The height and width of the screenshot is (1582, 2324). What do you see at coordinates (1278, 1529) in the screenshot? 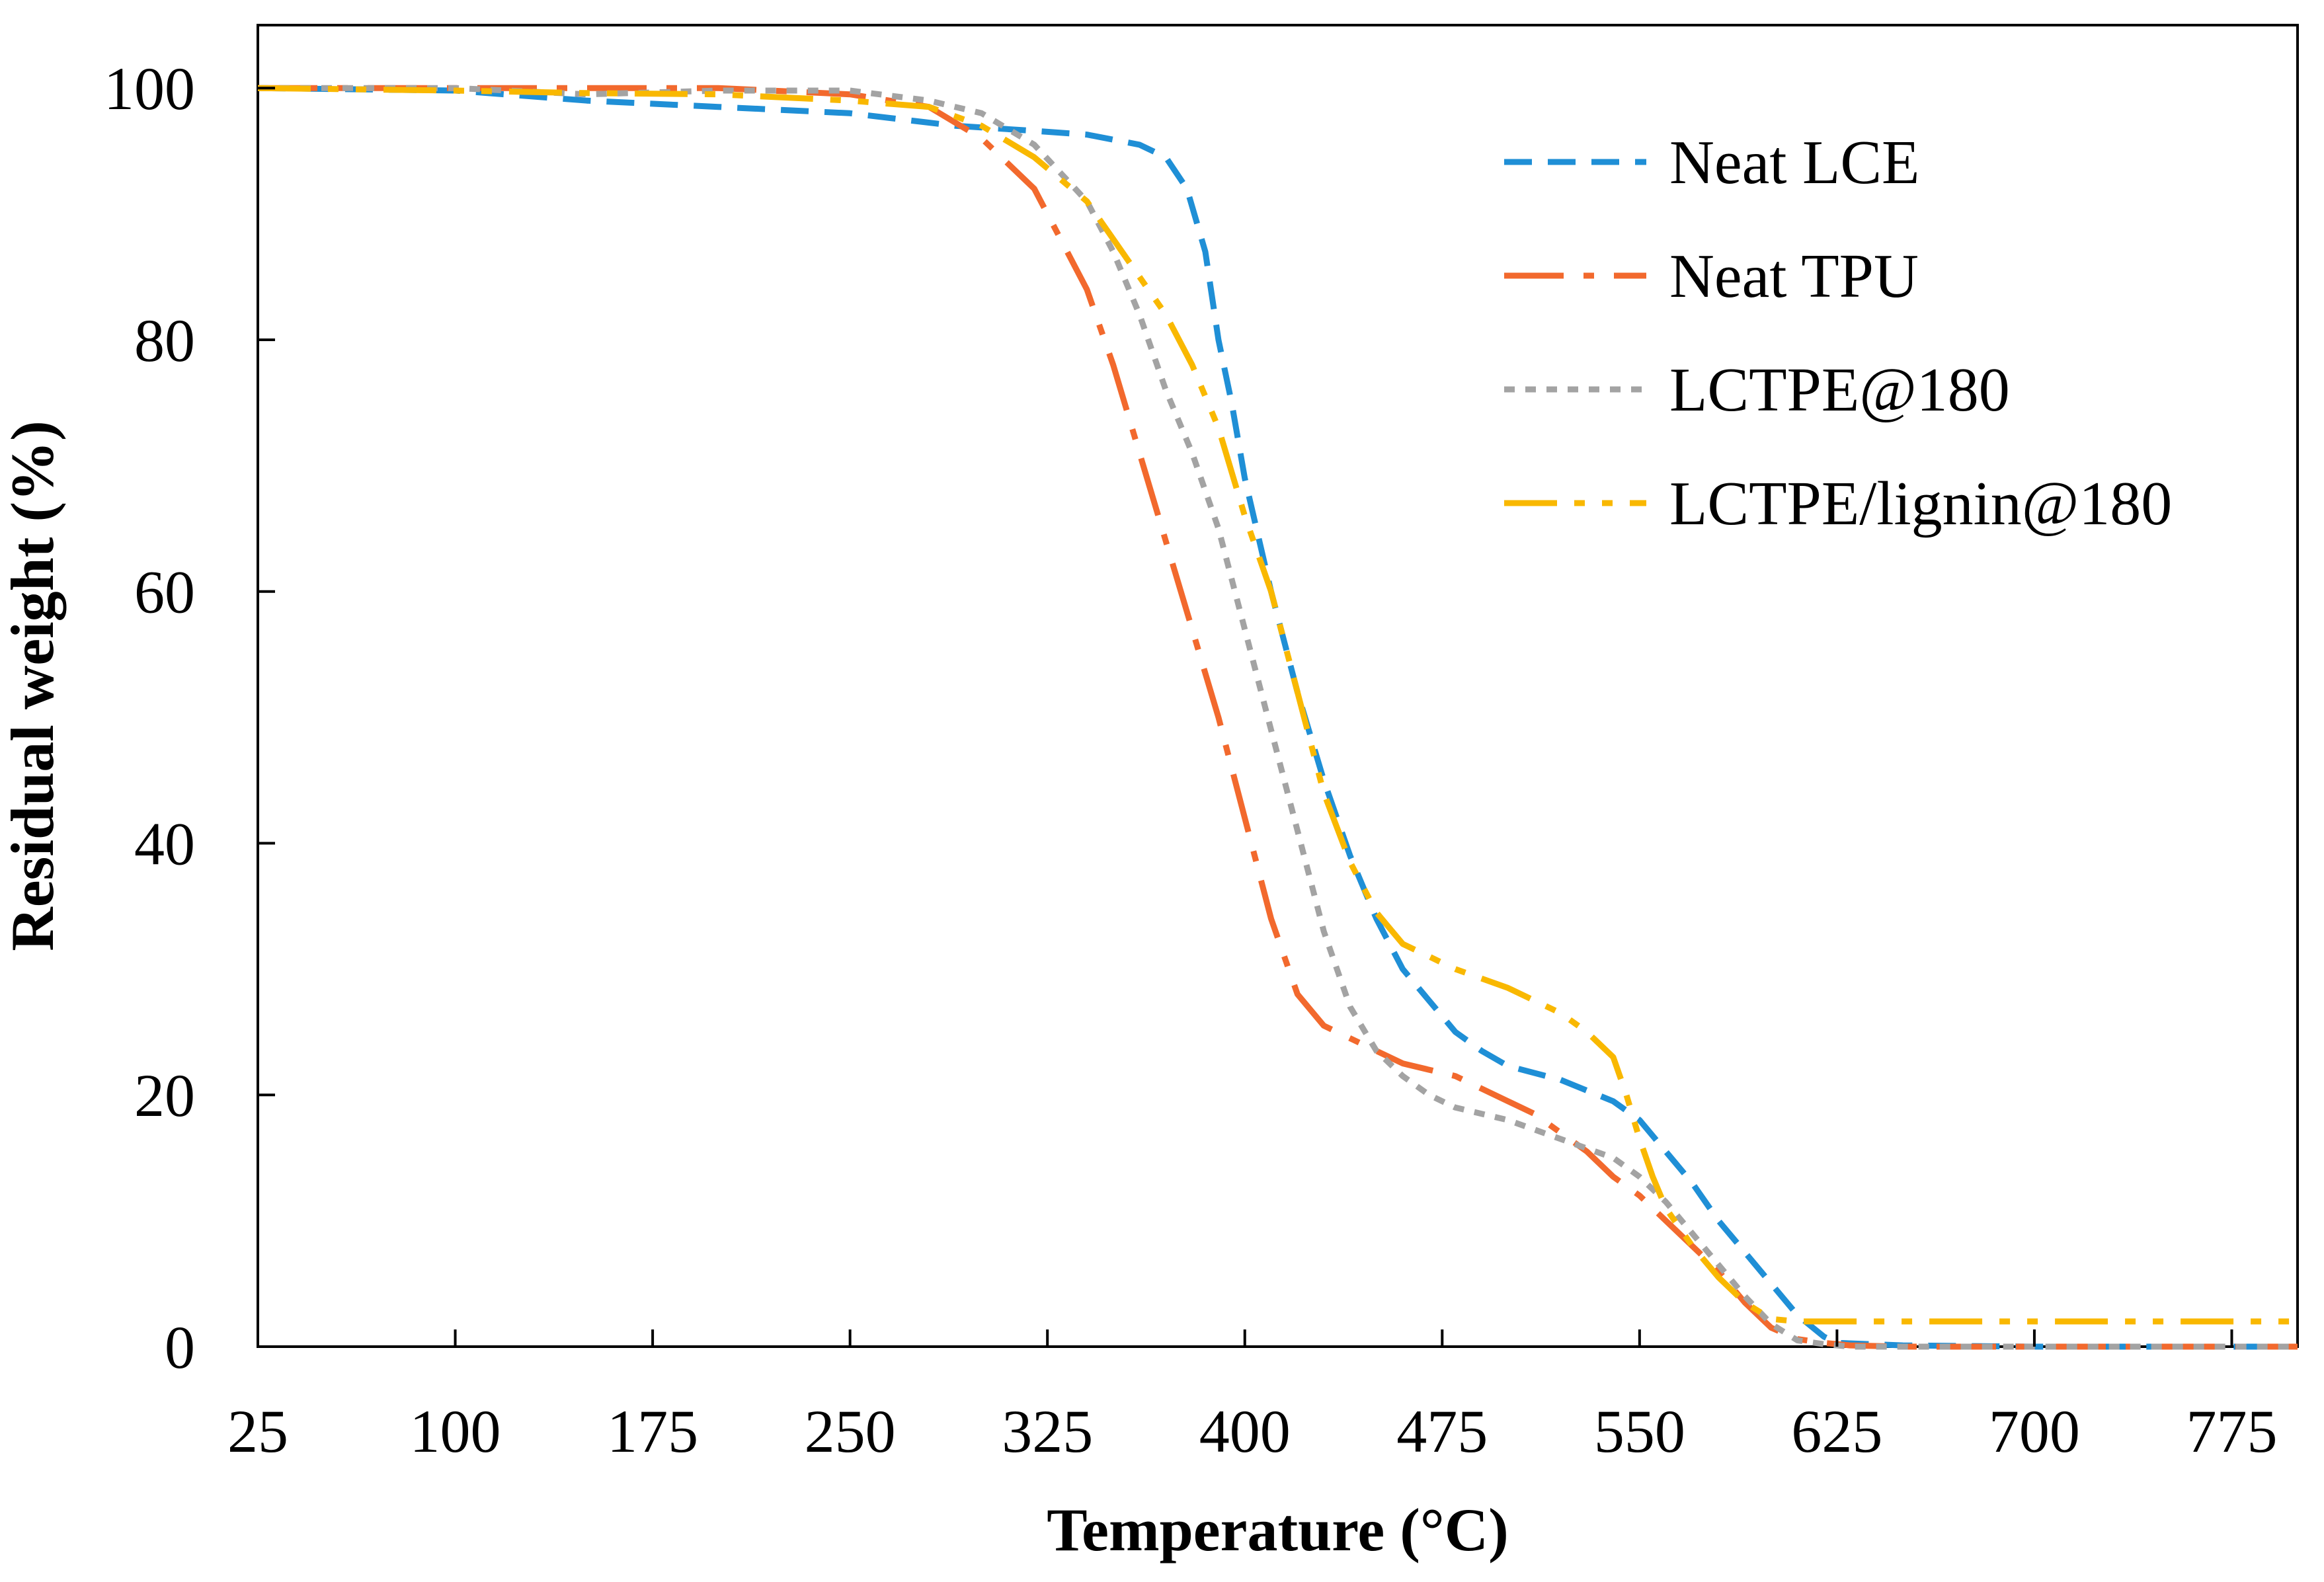
I see `x-axis-title: Temperature (°C)` at bounding box center [1278, 1529].